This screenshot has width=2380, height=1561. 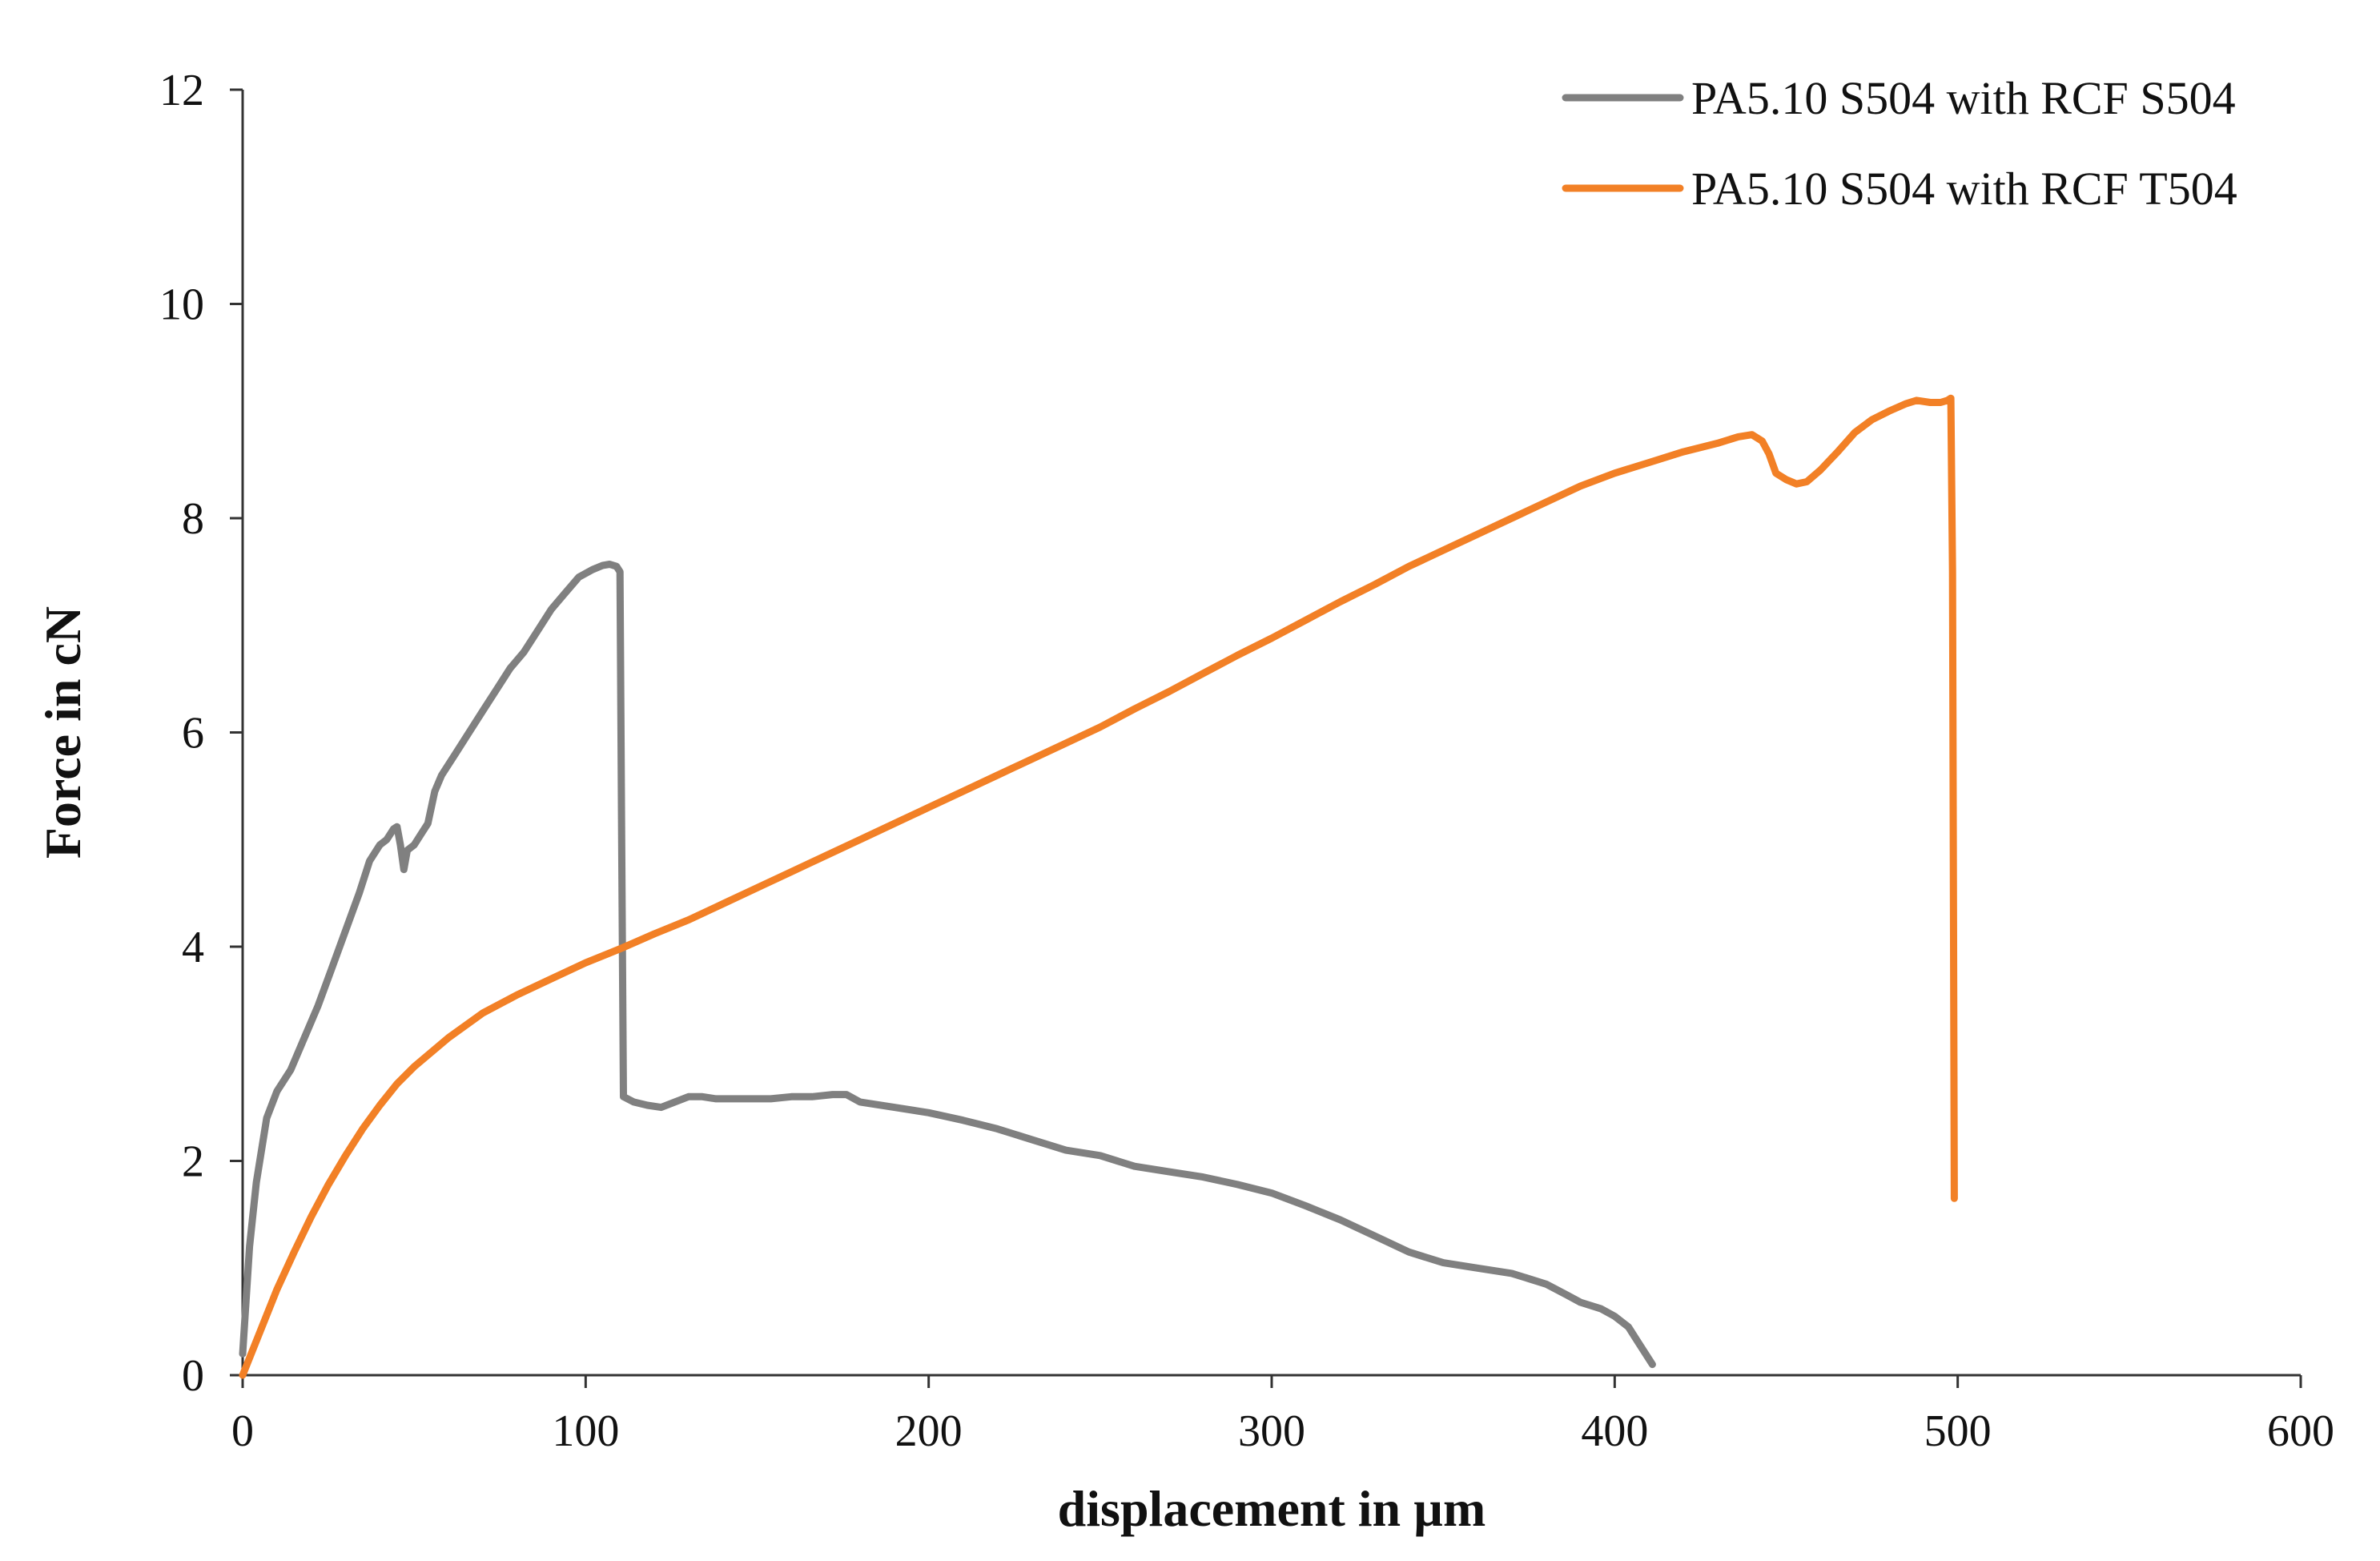 What do you see at coordinates (585, 1431) in the screenshot?
I see `x-tick-label: 100` at bounding box center [585, 1431].